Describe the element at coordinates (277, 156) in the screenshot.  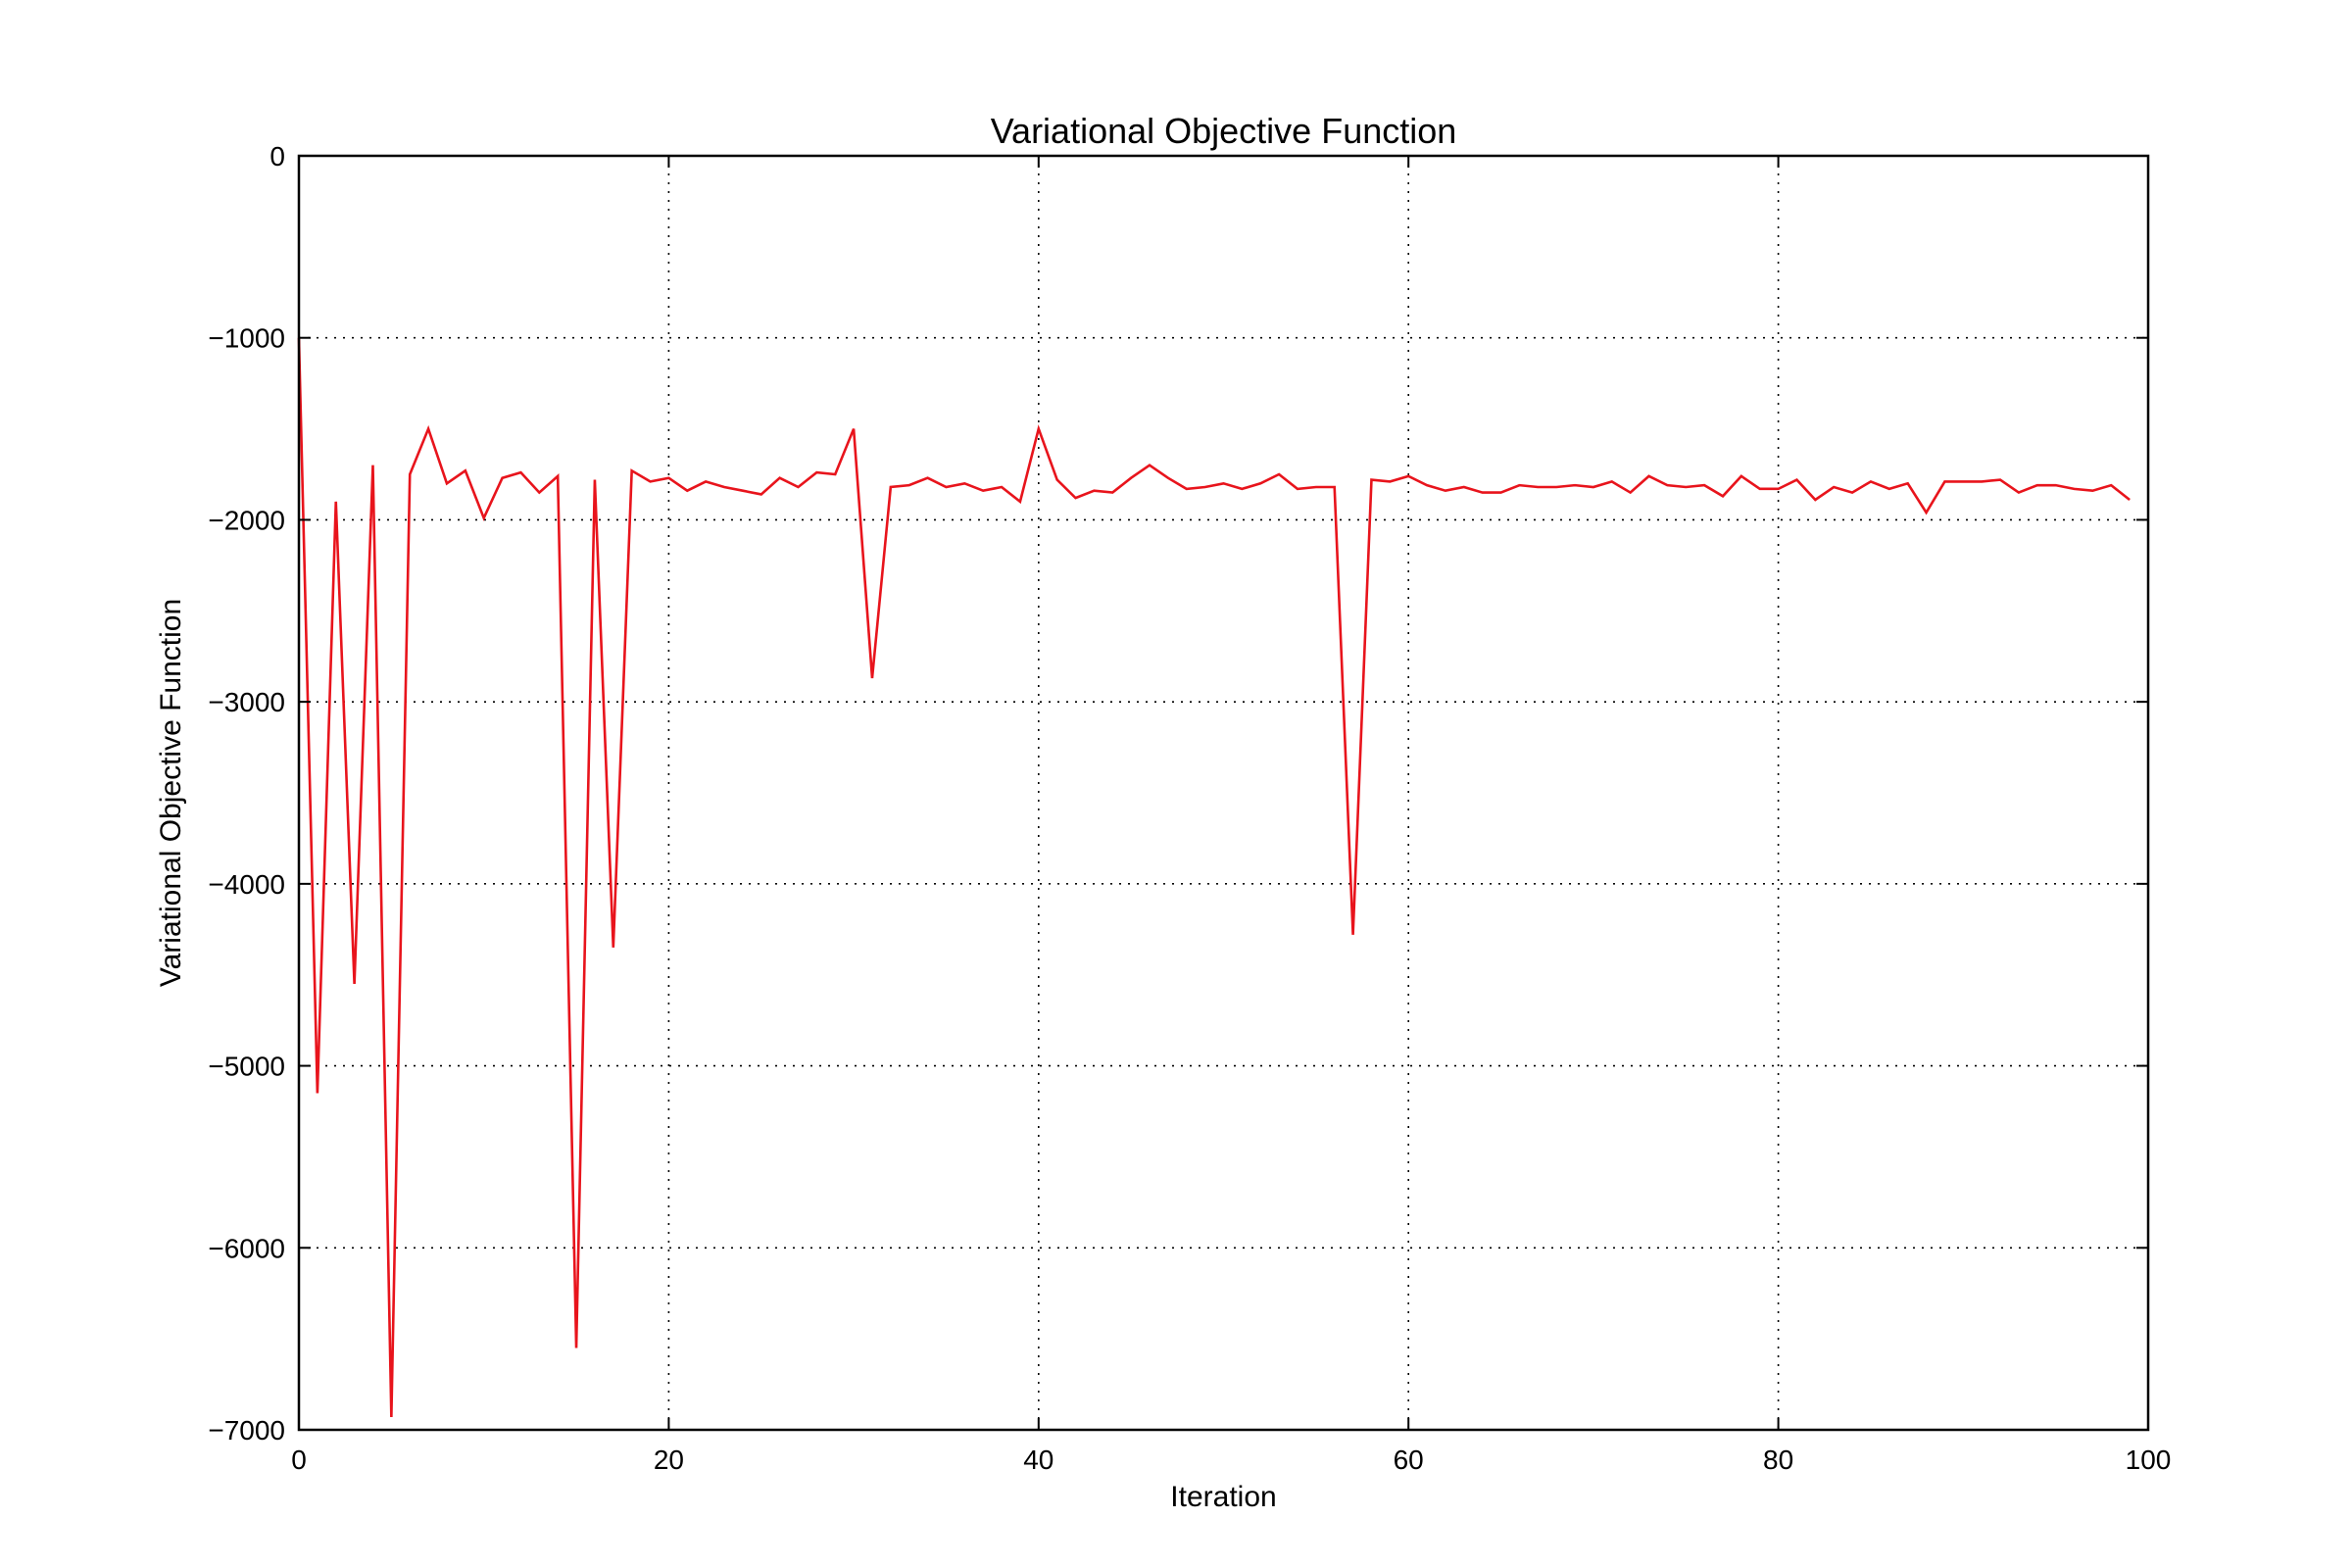
I see `y-tick-label: 0` at that location.